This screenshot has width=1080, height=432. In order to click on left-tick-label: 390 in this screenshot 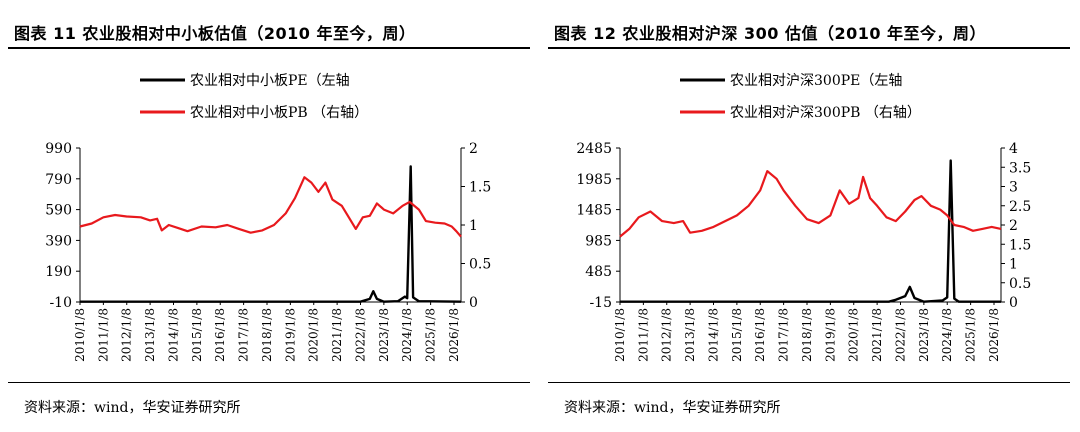, I will do `click(58, 241)`.